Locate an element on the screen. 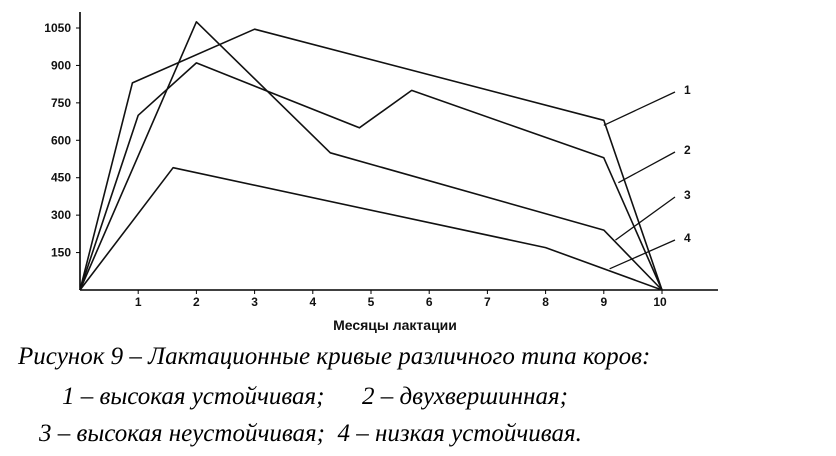  y-tick-label: 450 is located at coordinates (61, 178).